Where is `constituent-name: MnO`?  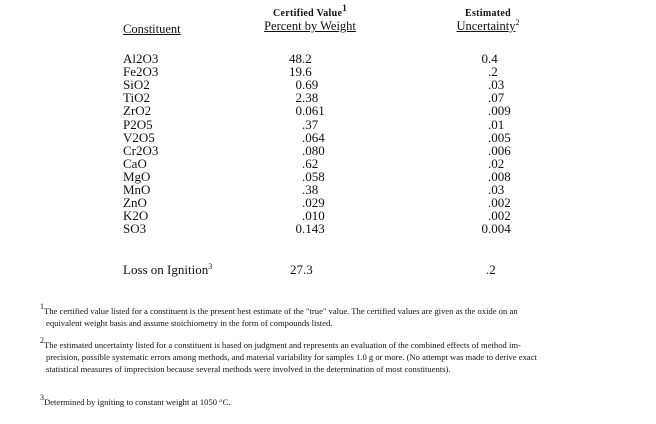
constituent-name: MnO is located at coordinates (137, 189).